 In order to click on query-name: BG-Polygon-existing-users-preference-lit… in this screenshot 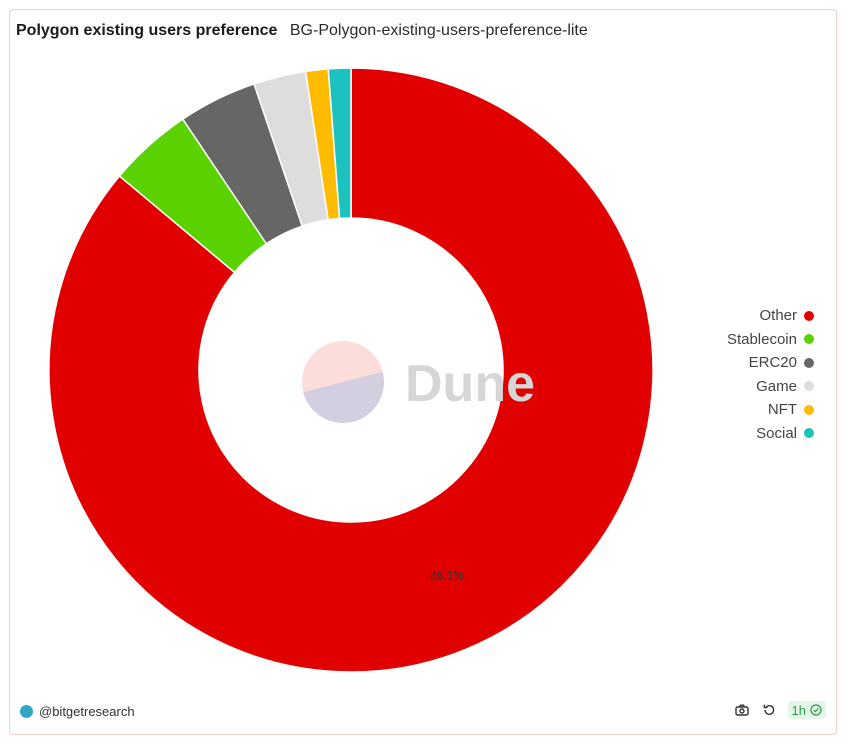, I will do `click(438, 30)`.